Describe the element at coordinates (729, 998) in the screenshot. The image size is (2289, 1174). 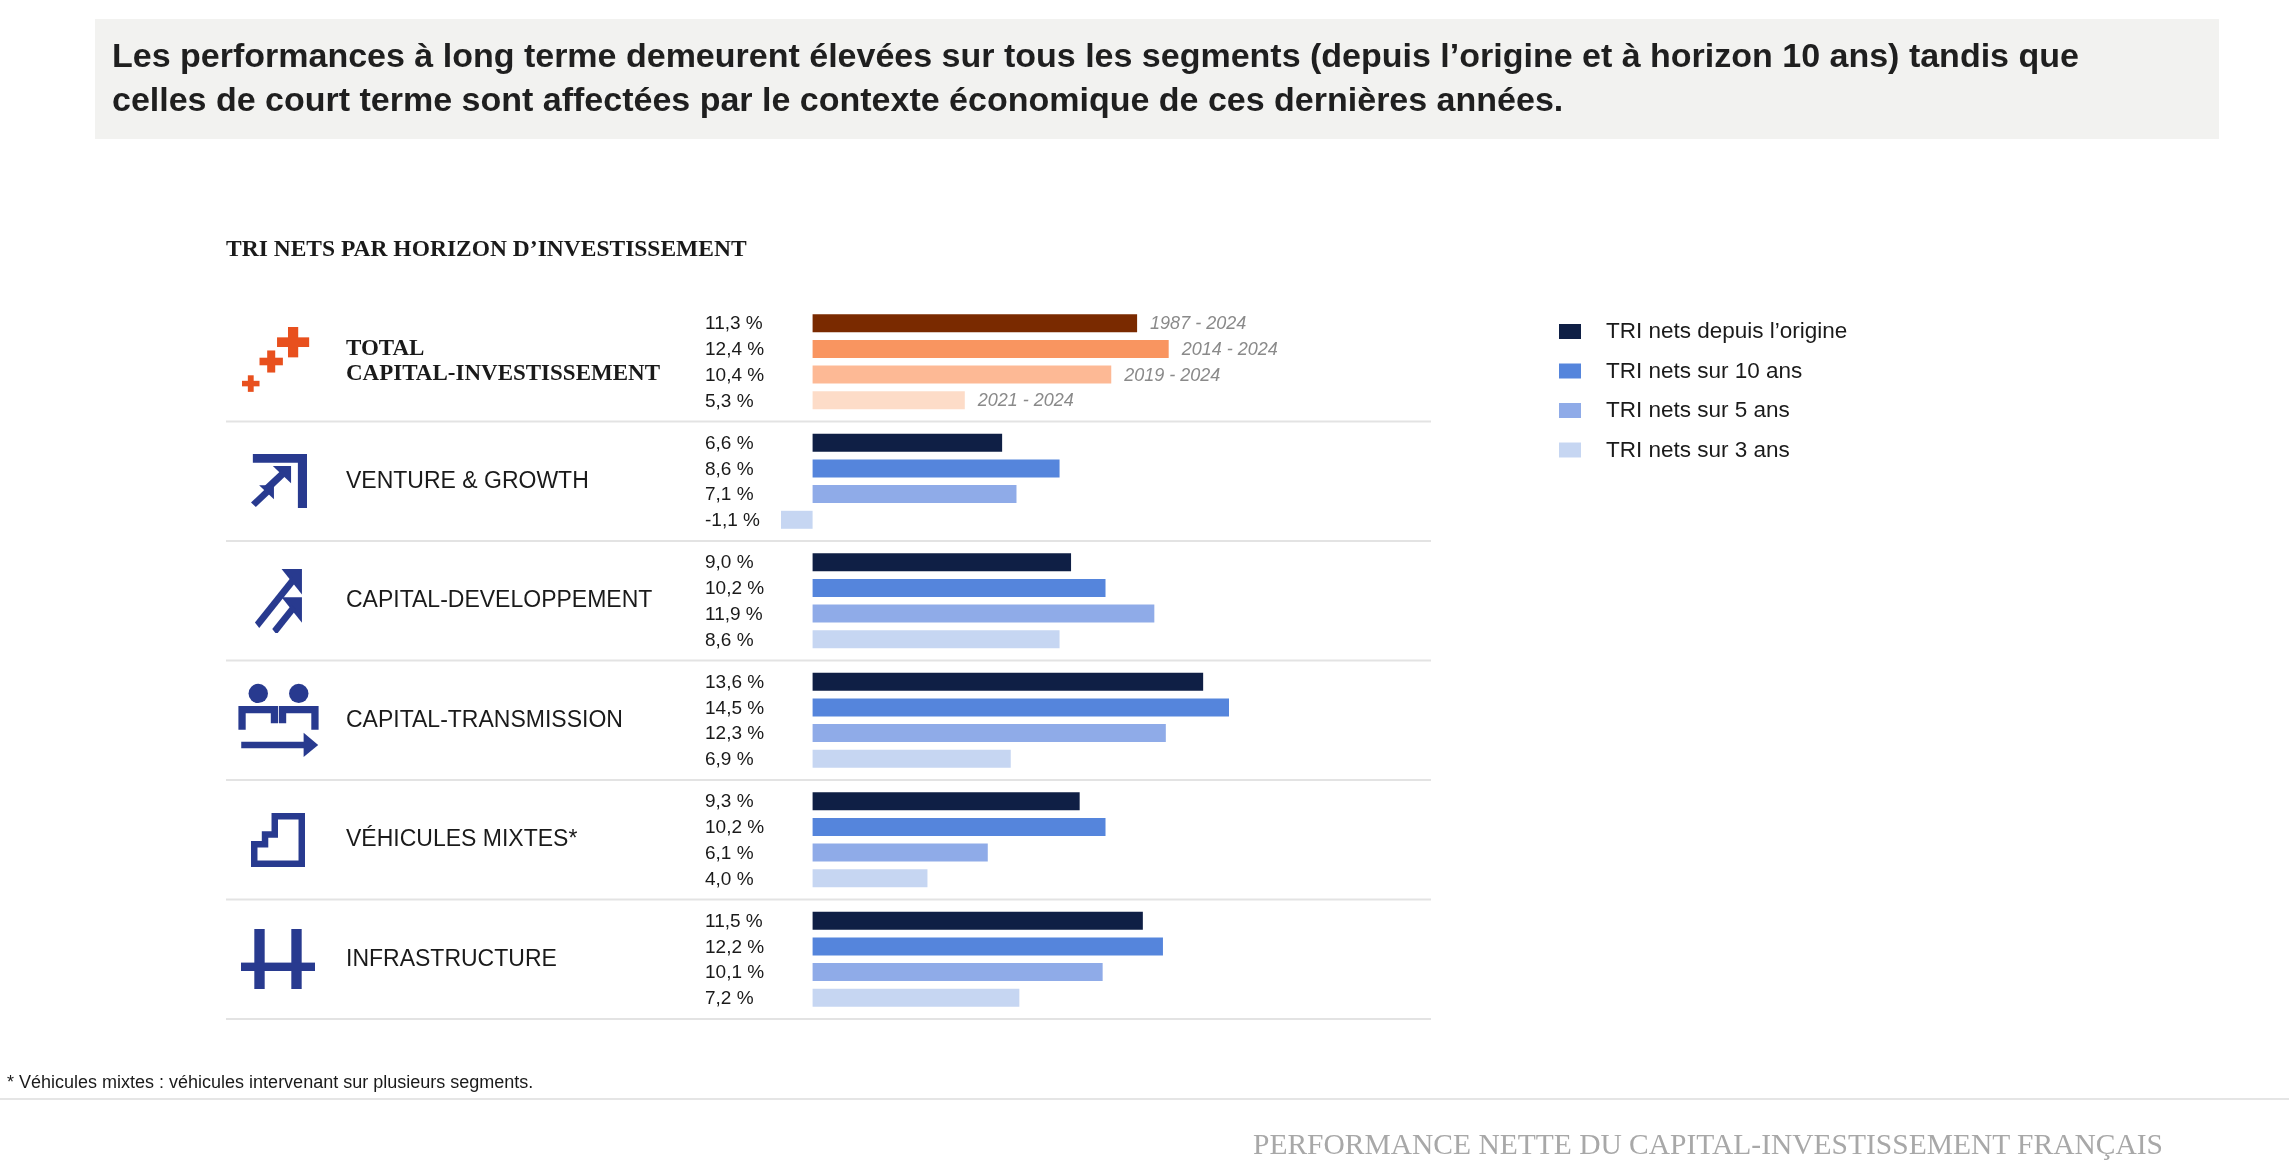
I see `data-label: 7,2 %` at that location.